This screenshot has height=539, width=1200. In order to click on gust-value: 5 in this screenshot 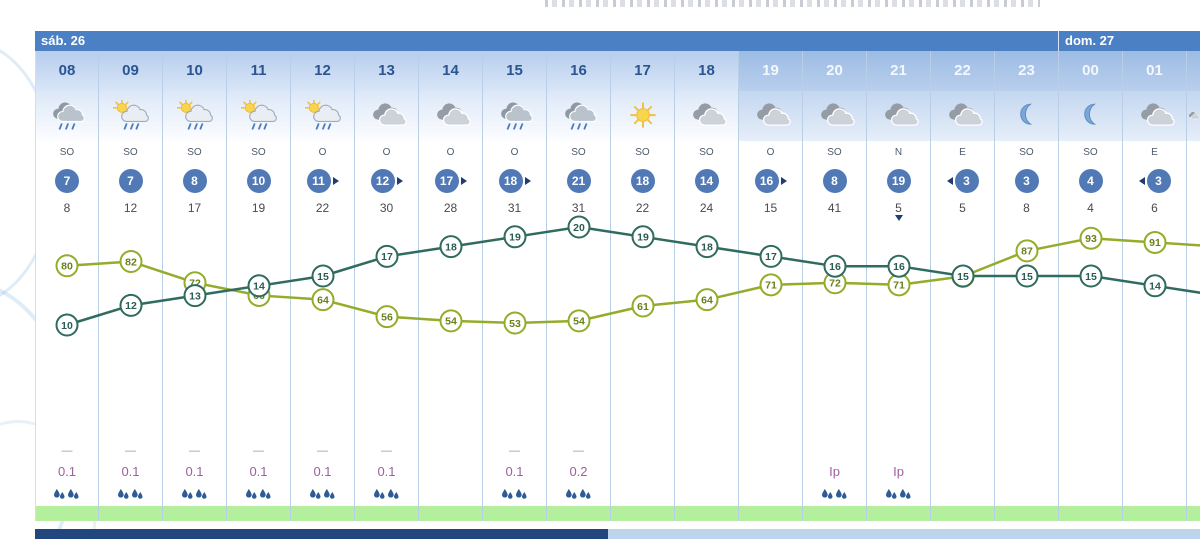, I will do `click(898, 208)`.